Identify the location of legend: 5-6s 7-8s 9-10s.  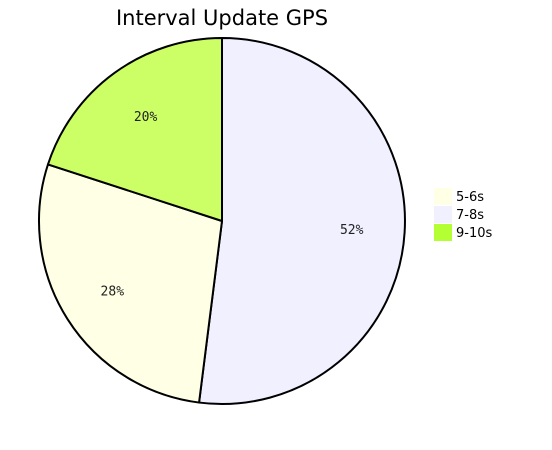
(463, 214).